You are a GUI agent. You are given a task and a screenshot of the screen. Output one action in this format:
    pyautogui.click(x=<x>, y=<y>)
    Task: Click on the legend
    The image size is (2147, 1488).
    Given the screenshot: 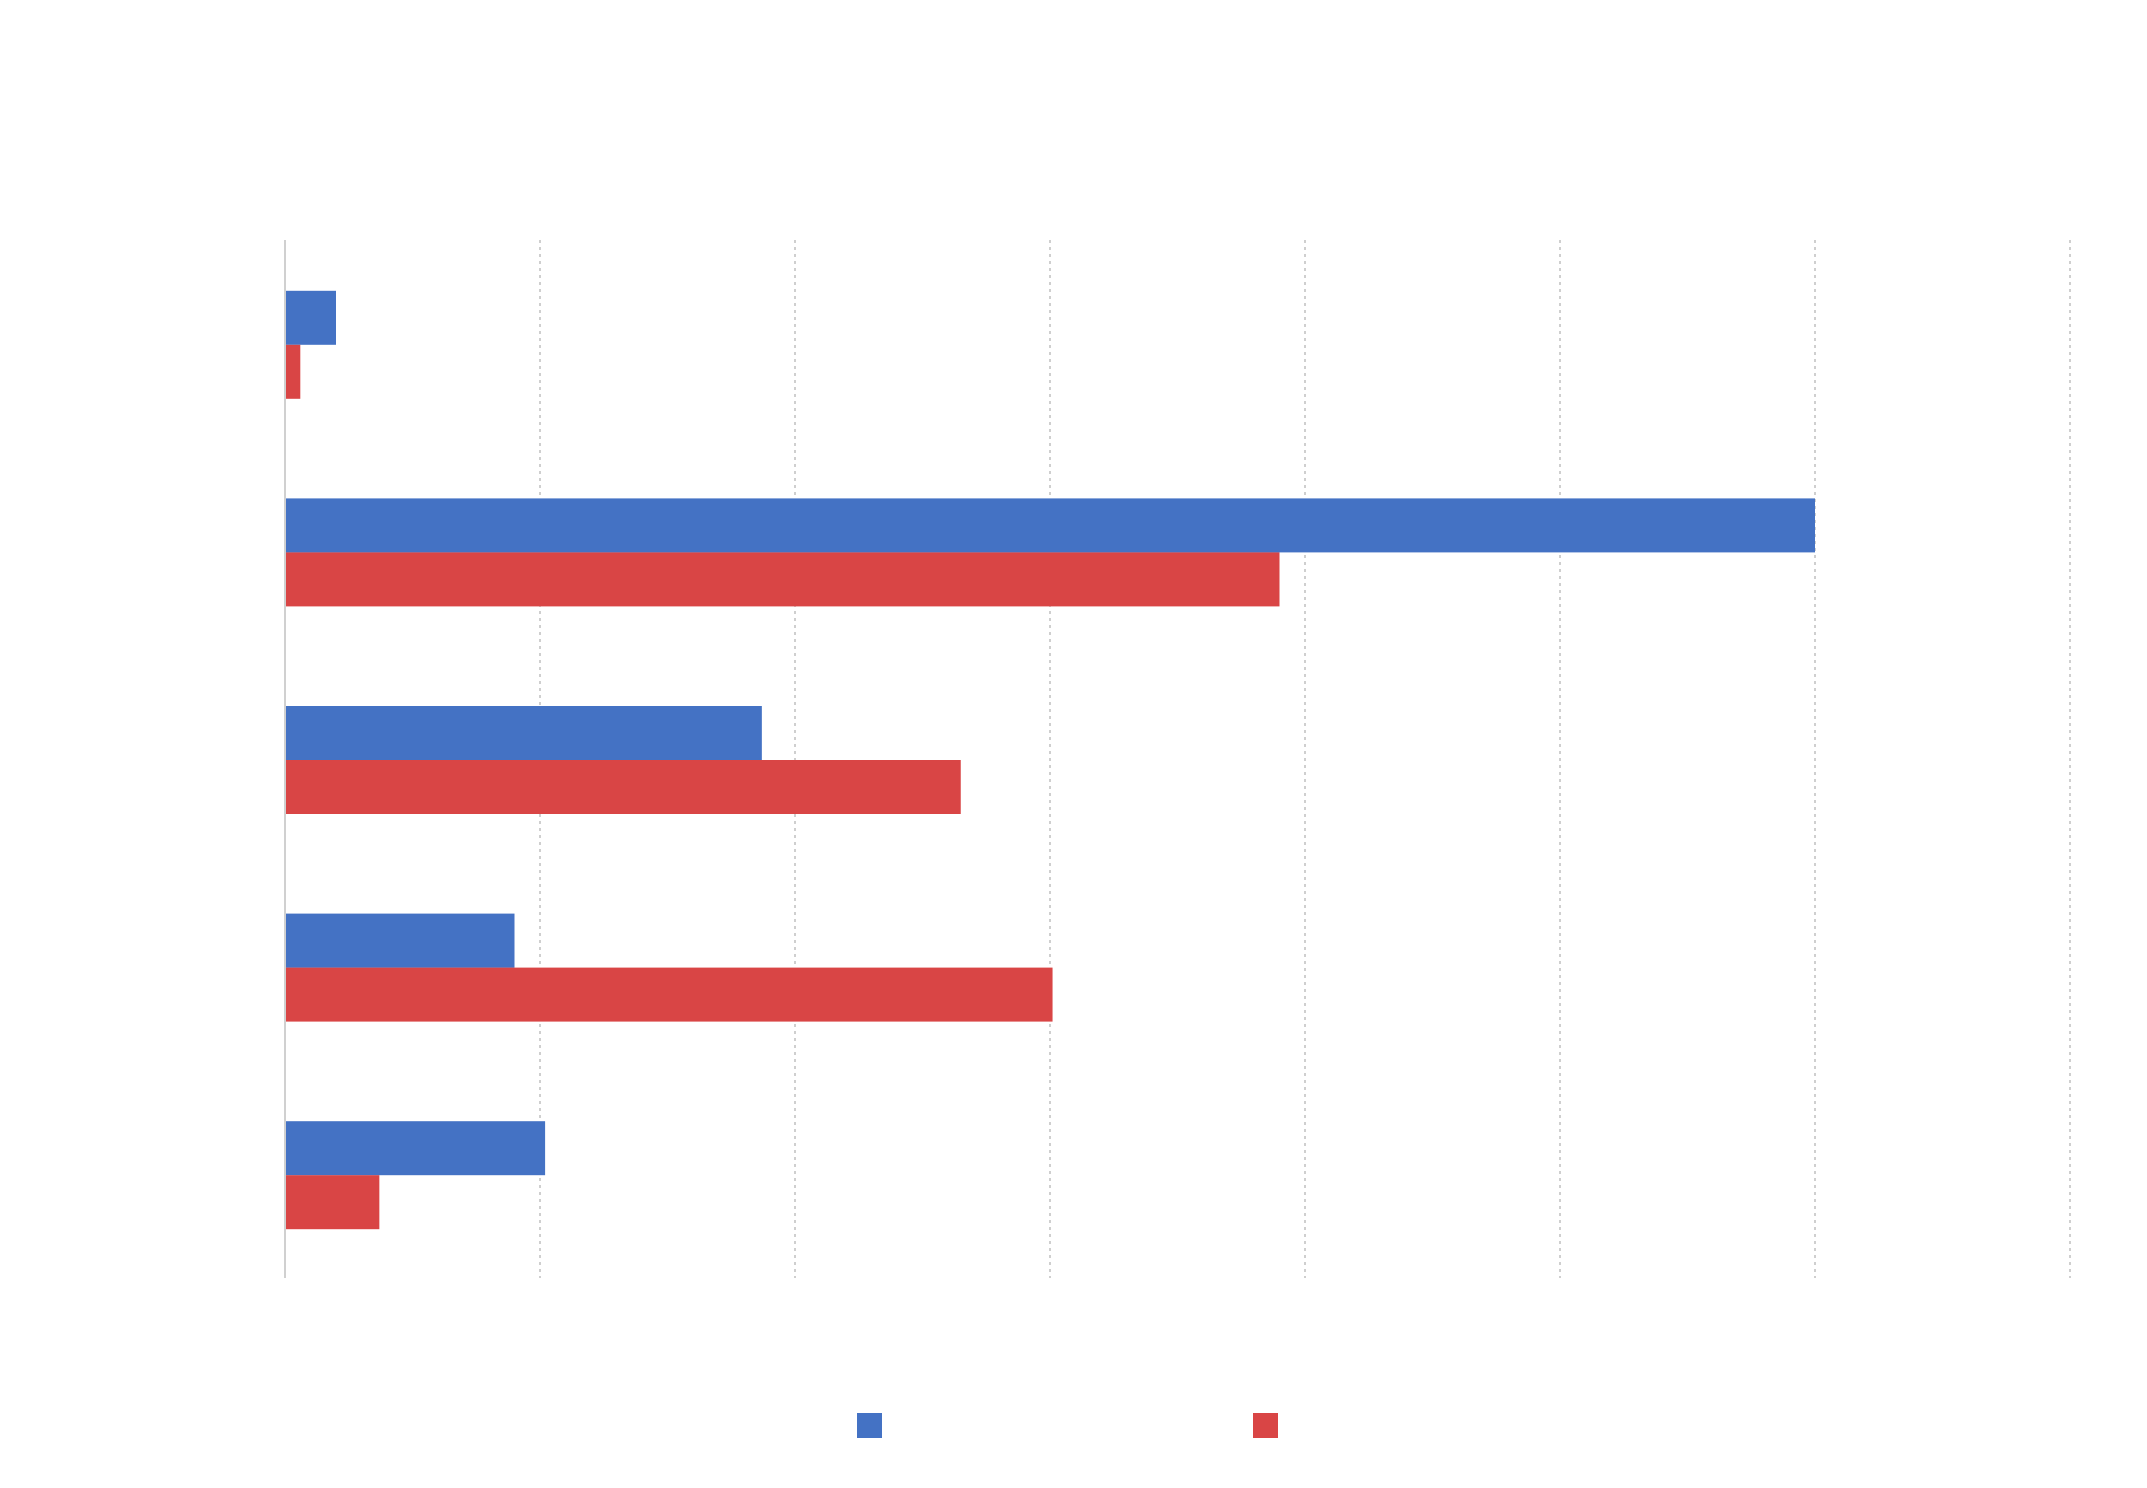 What is the action you would take?
    pyautogui.click(x=1067, y=1425)
    